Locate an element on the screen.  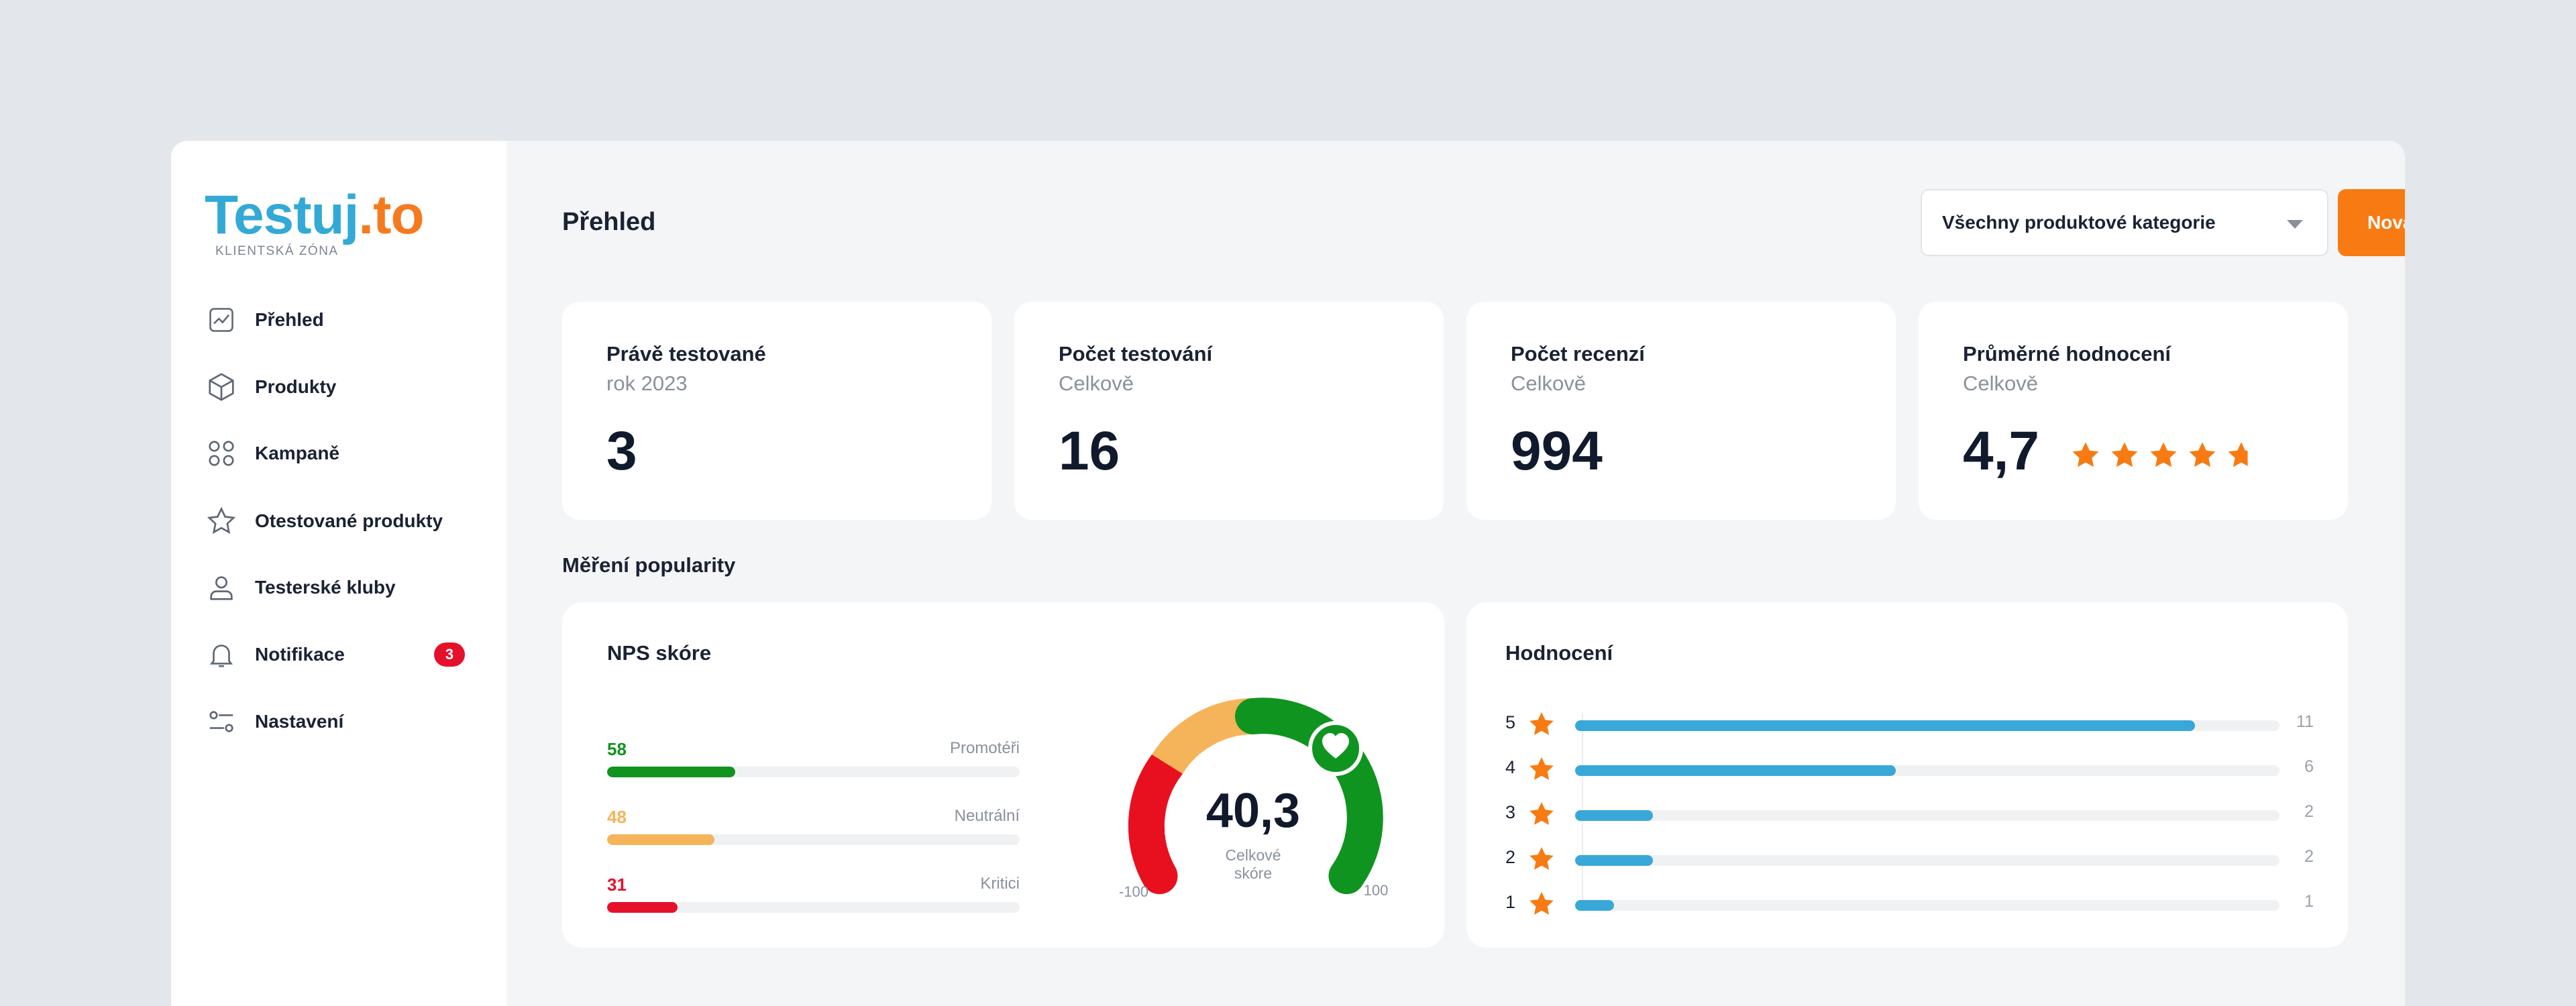
notification-badge: 3 is located at coordinates (449, 654).